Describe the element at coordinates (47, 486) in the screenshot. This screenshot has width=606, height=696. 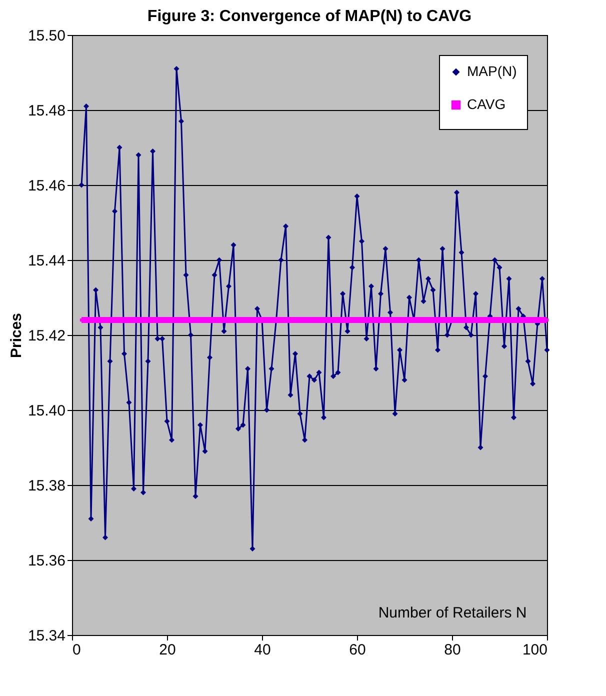
I see `y-tick-label: 15.38` at that location.